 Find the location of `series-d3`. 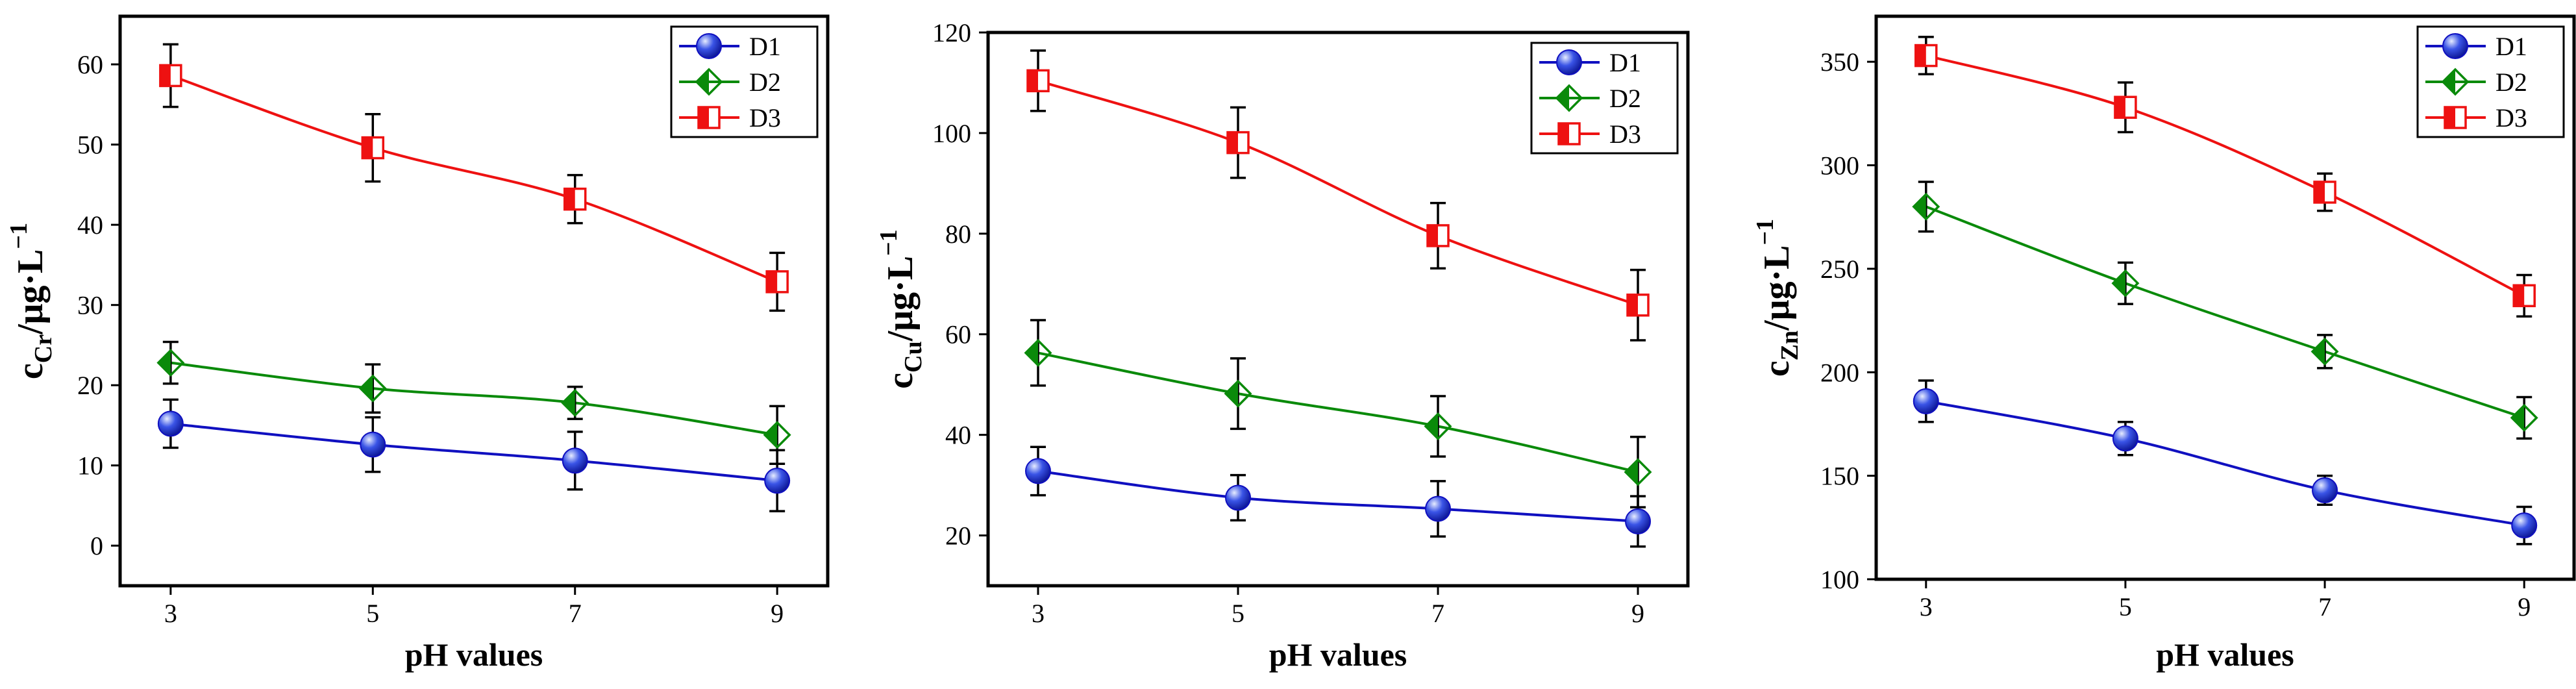

series-d3 is located at coordinates (2225, 177).